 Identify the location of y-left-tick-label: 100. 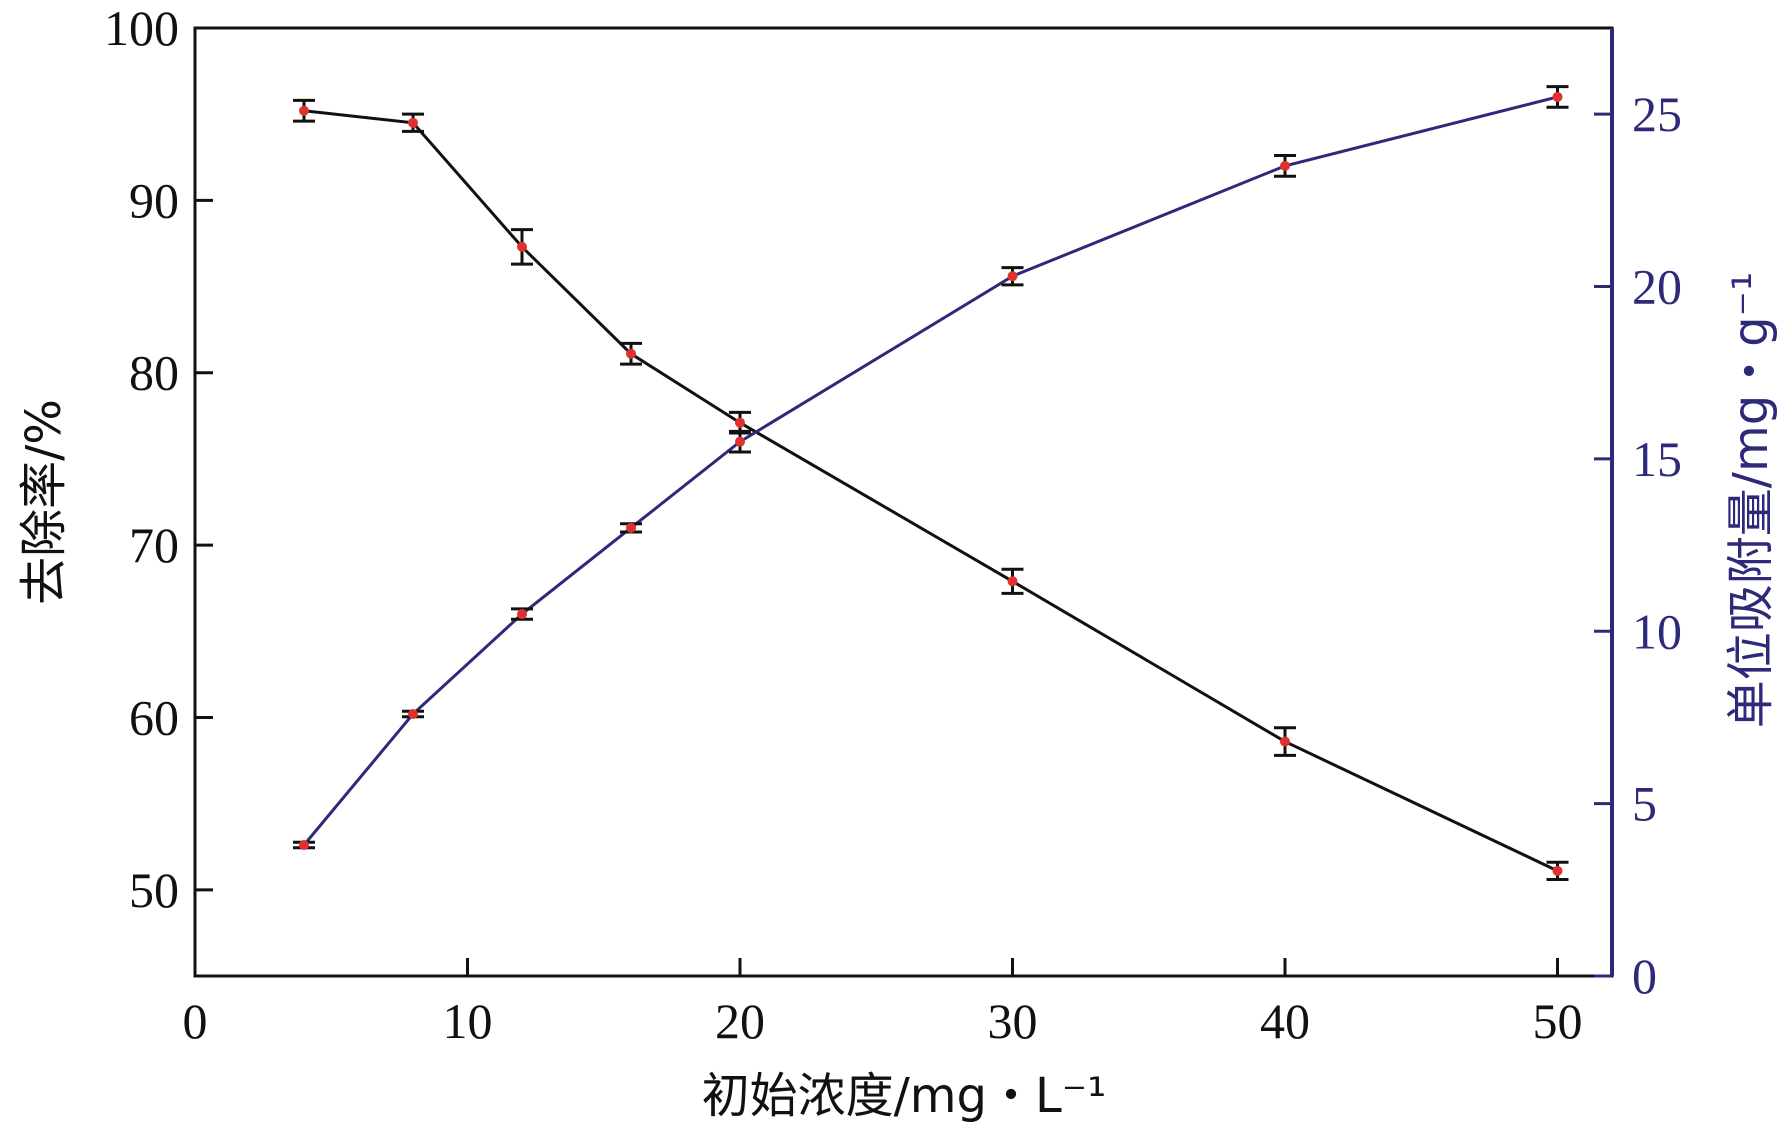
(141, 28).